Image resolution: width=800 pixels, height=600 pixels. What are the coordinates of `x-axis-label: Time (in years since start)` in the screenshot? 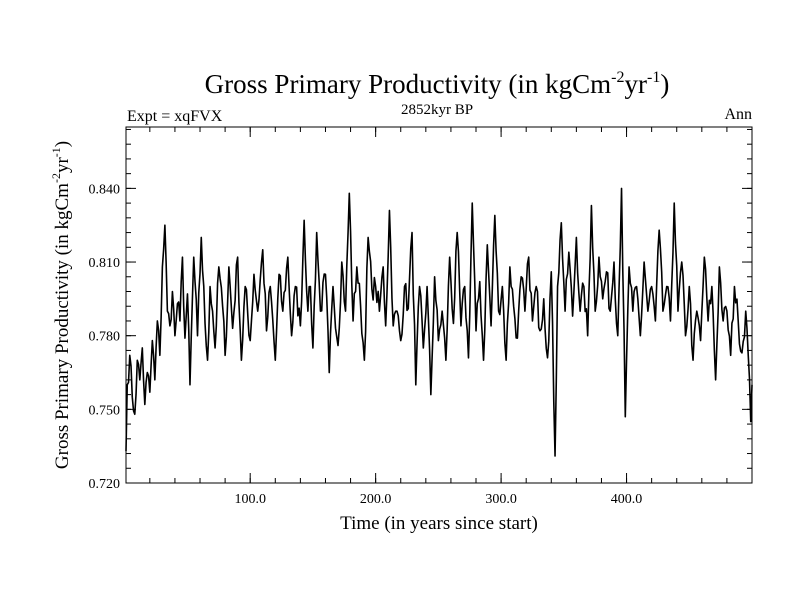 It's located at (439, 523).